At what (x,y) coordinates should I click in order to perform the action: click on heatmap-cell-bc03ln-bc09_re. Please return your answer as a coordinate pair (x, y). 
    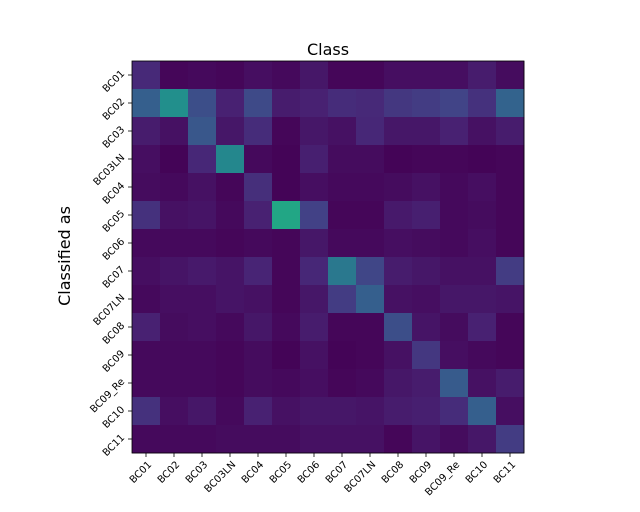
    Looking at the image, I should click on (454, 159).